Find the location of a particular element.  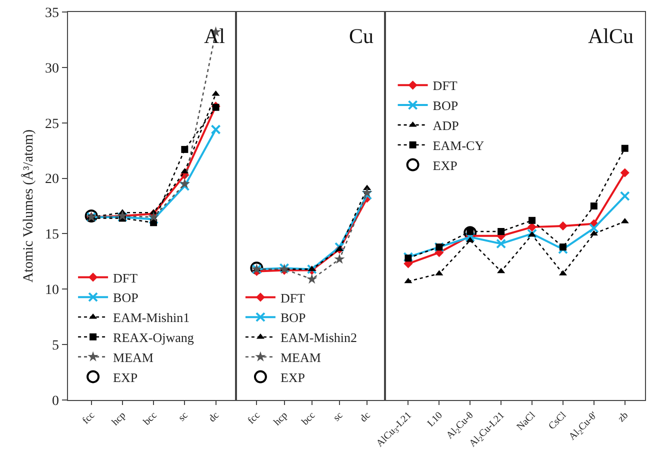

y-tick-label: 0 is located at coordinates (56, 401).